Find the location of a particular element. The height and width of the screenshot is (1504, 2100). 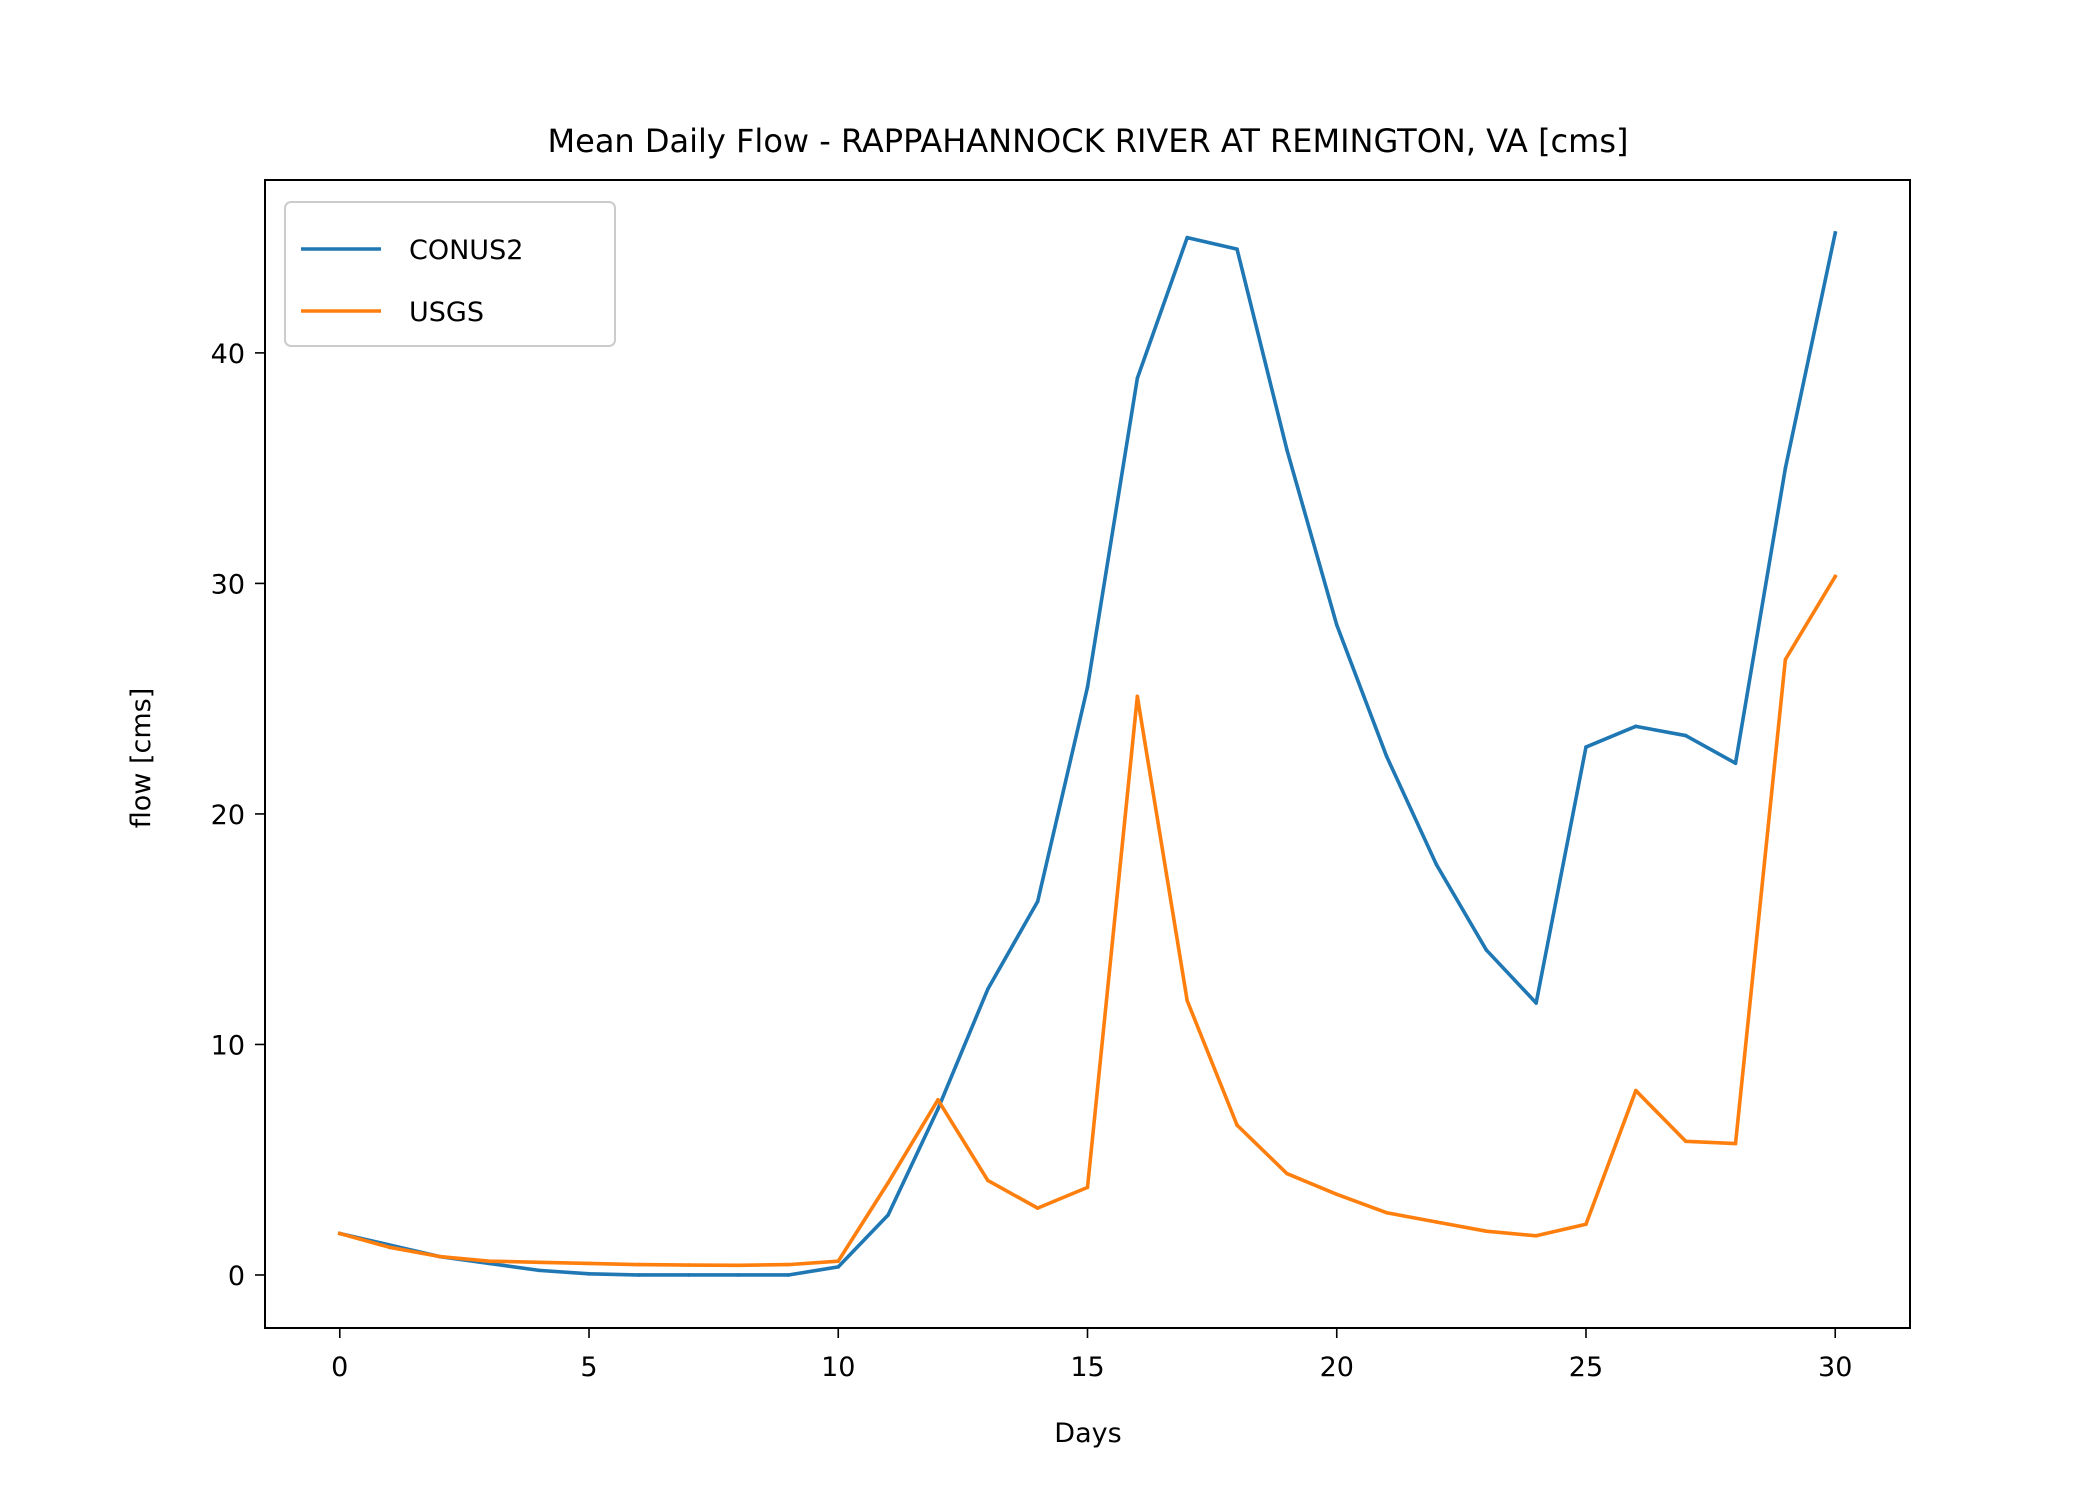

y-tick-label: 20 is located at coordinates (228, 815).